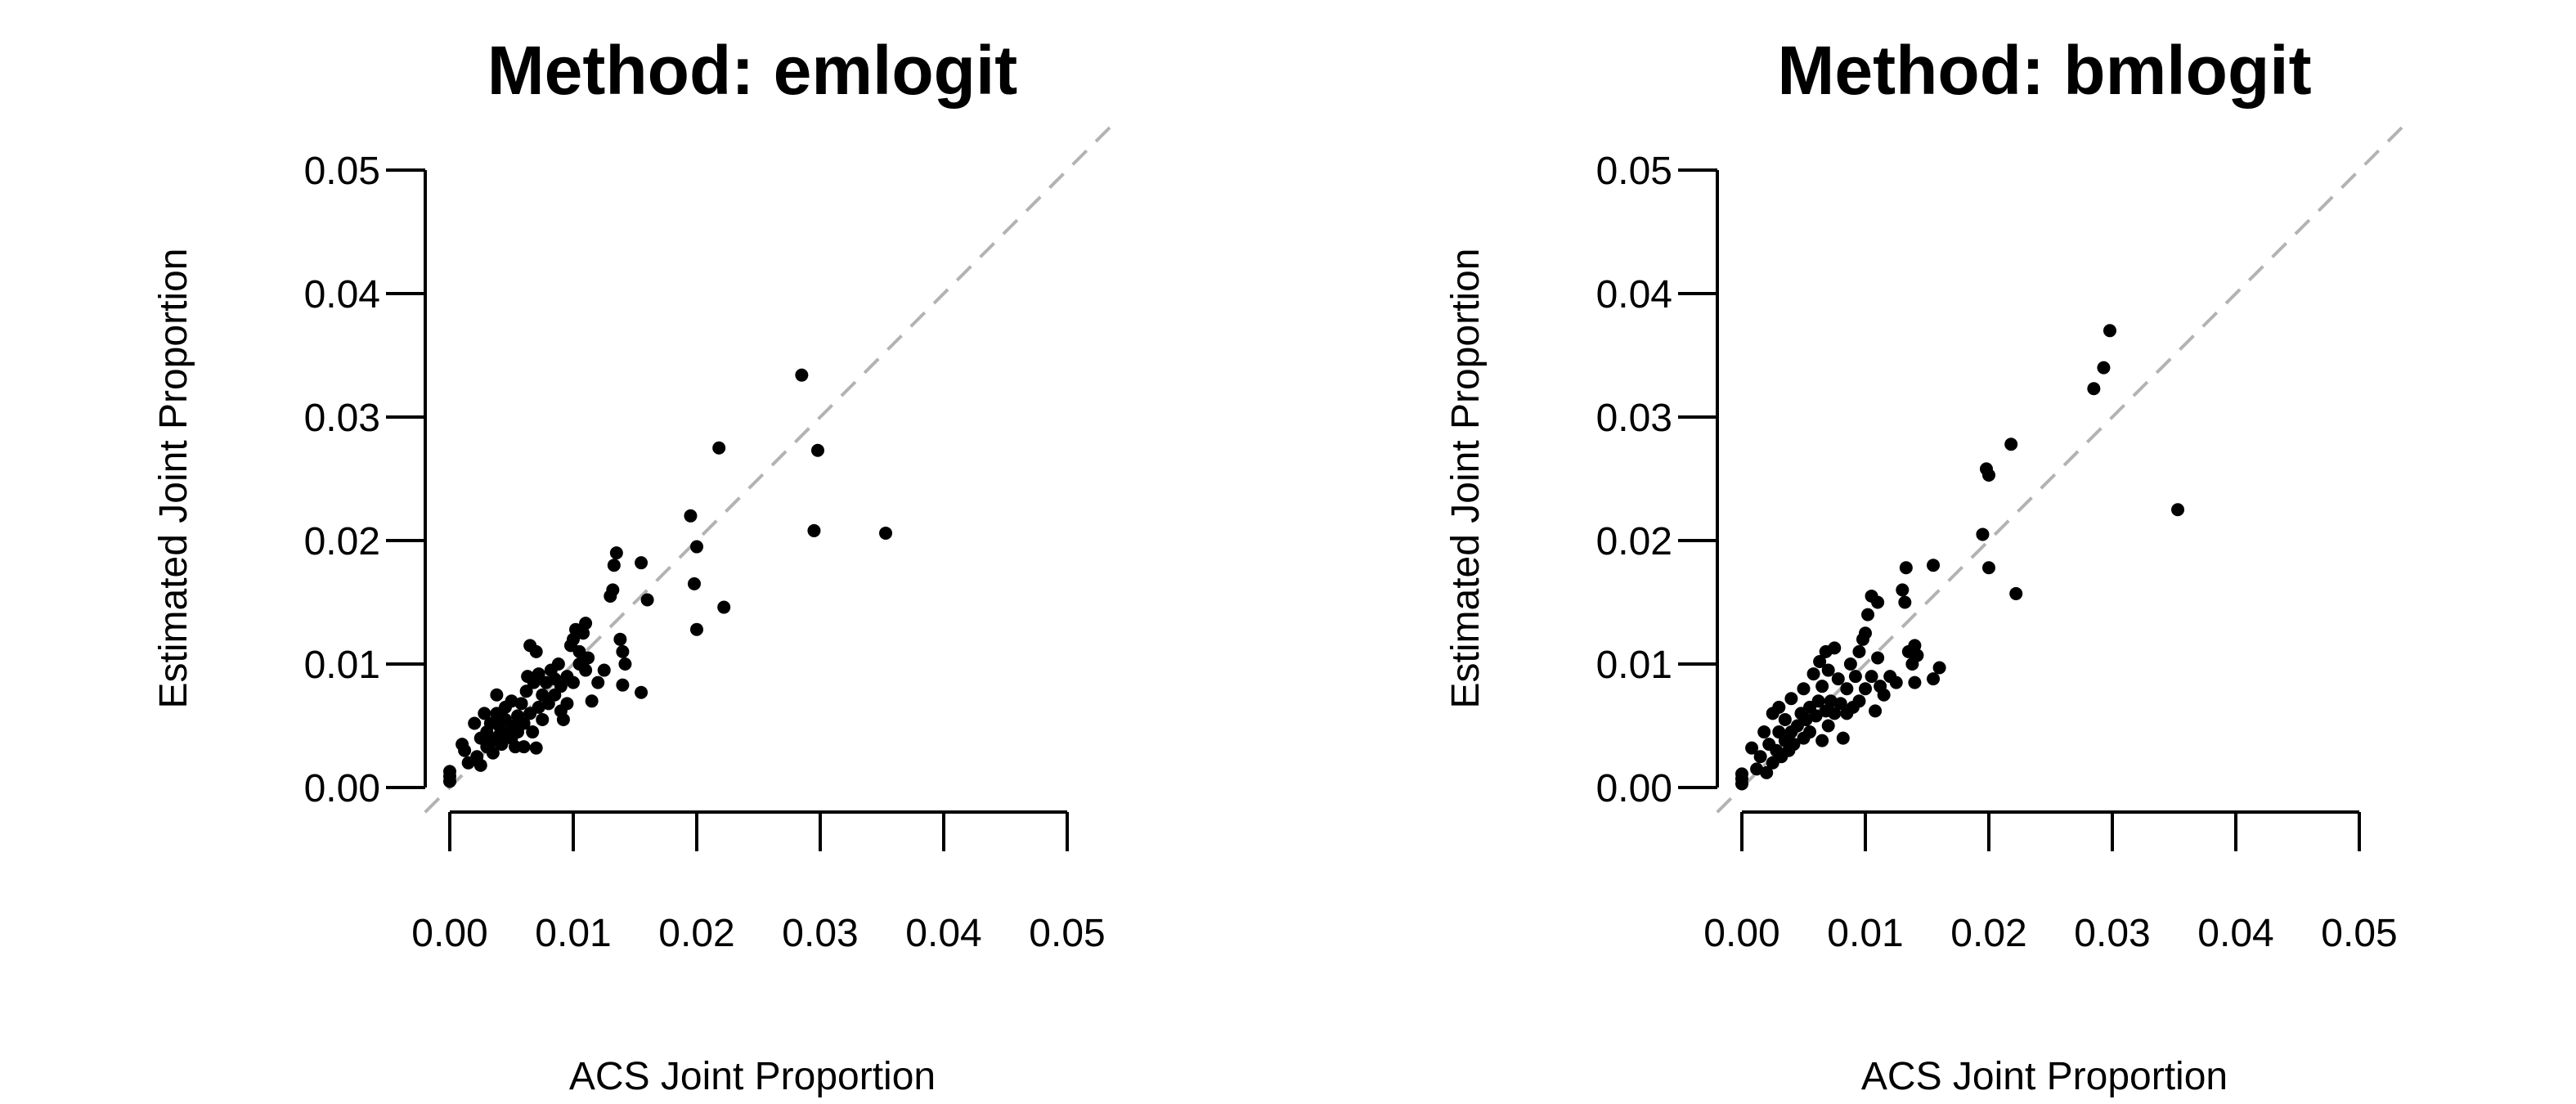 The height and width of the screenshot is (1104, 2576). What do you see at coordinates (1988, 933) in the screenshot?
I see `x-tick-label: 0.02` at bounding box center [1988, 933].